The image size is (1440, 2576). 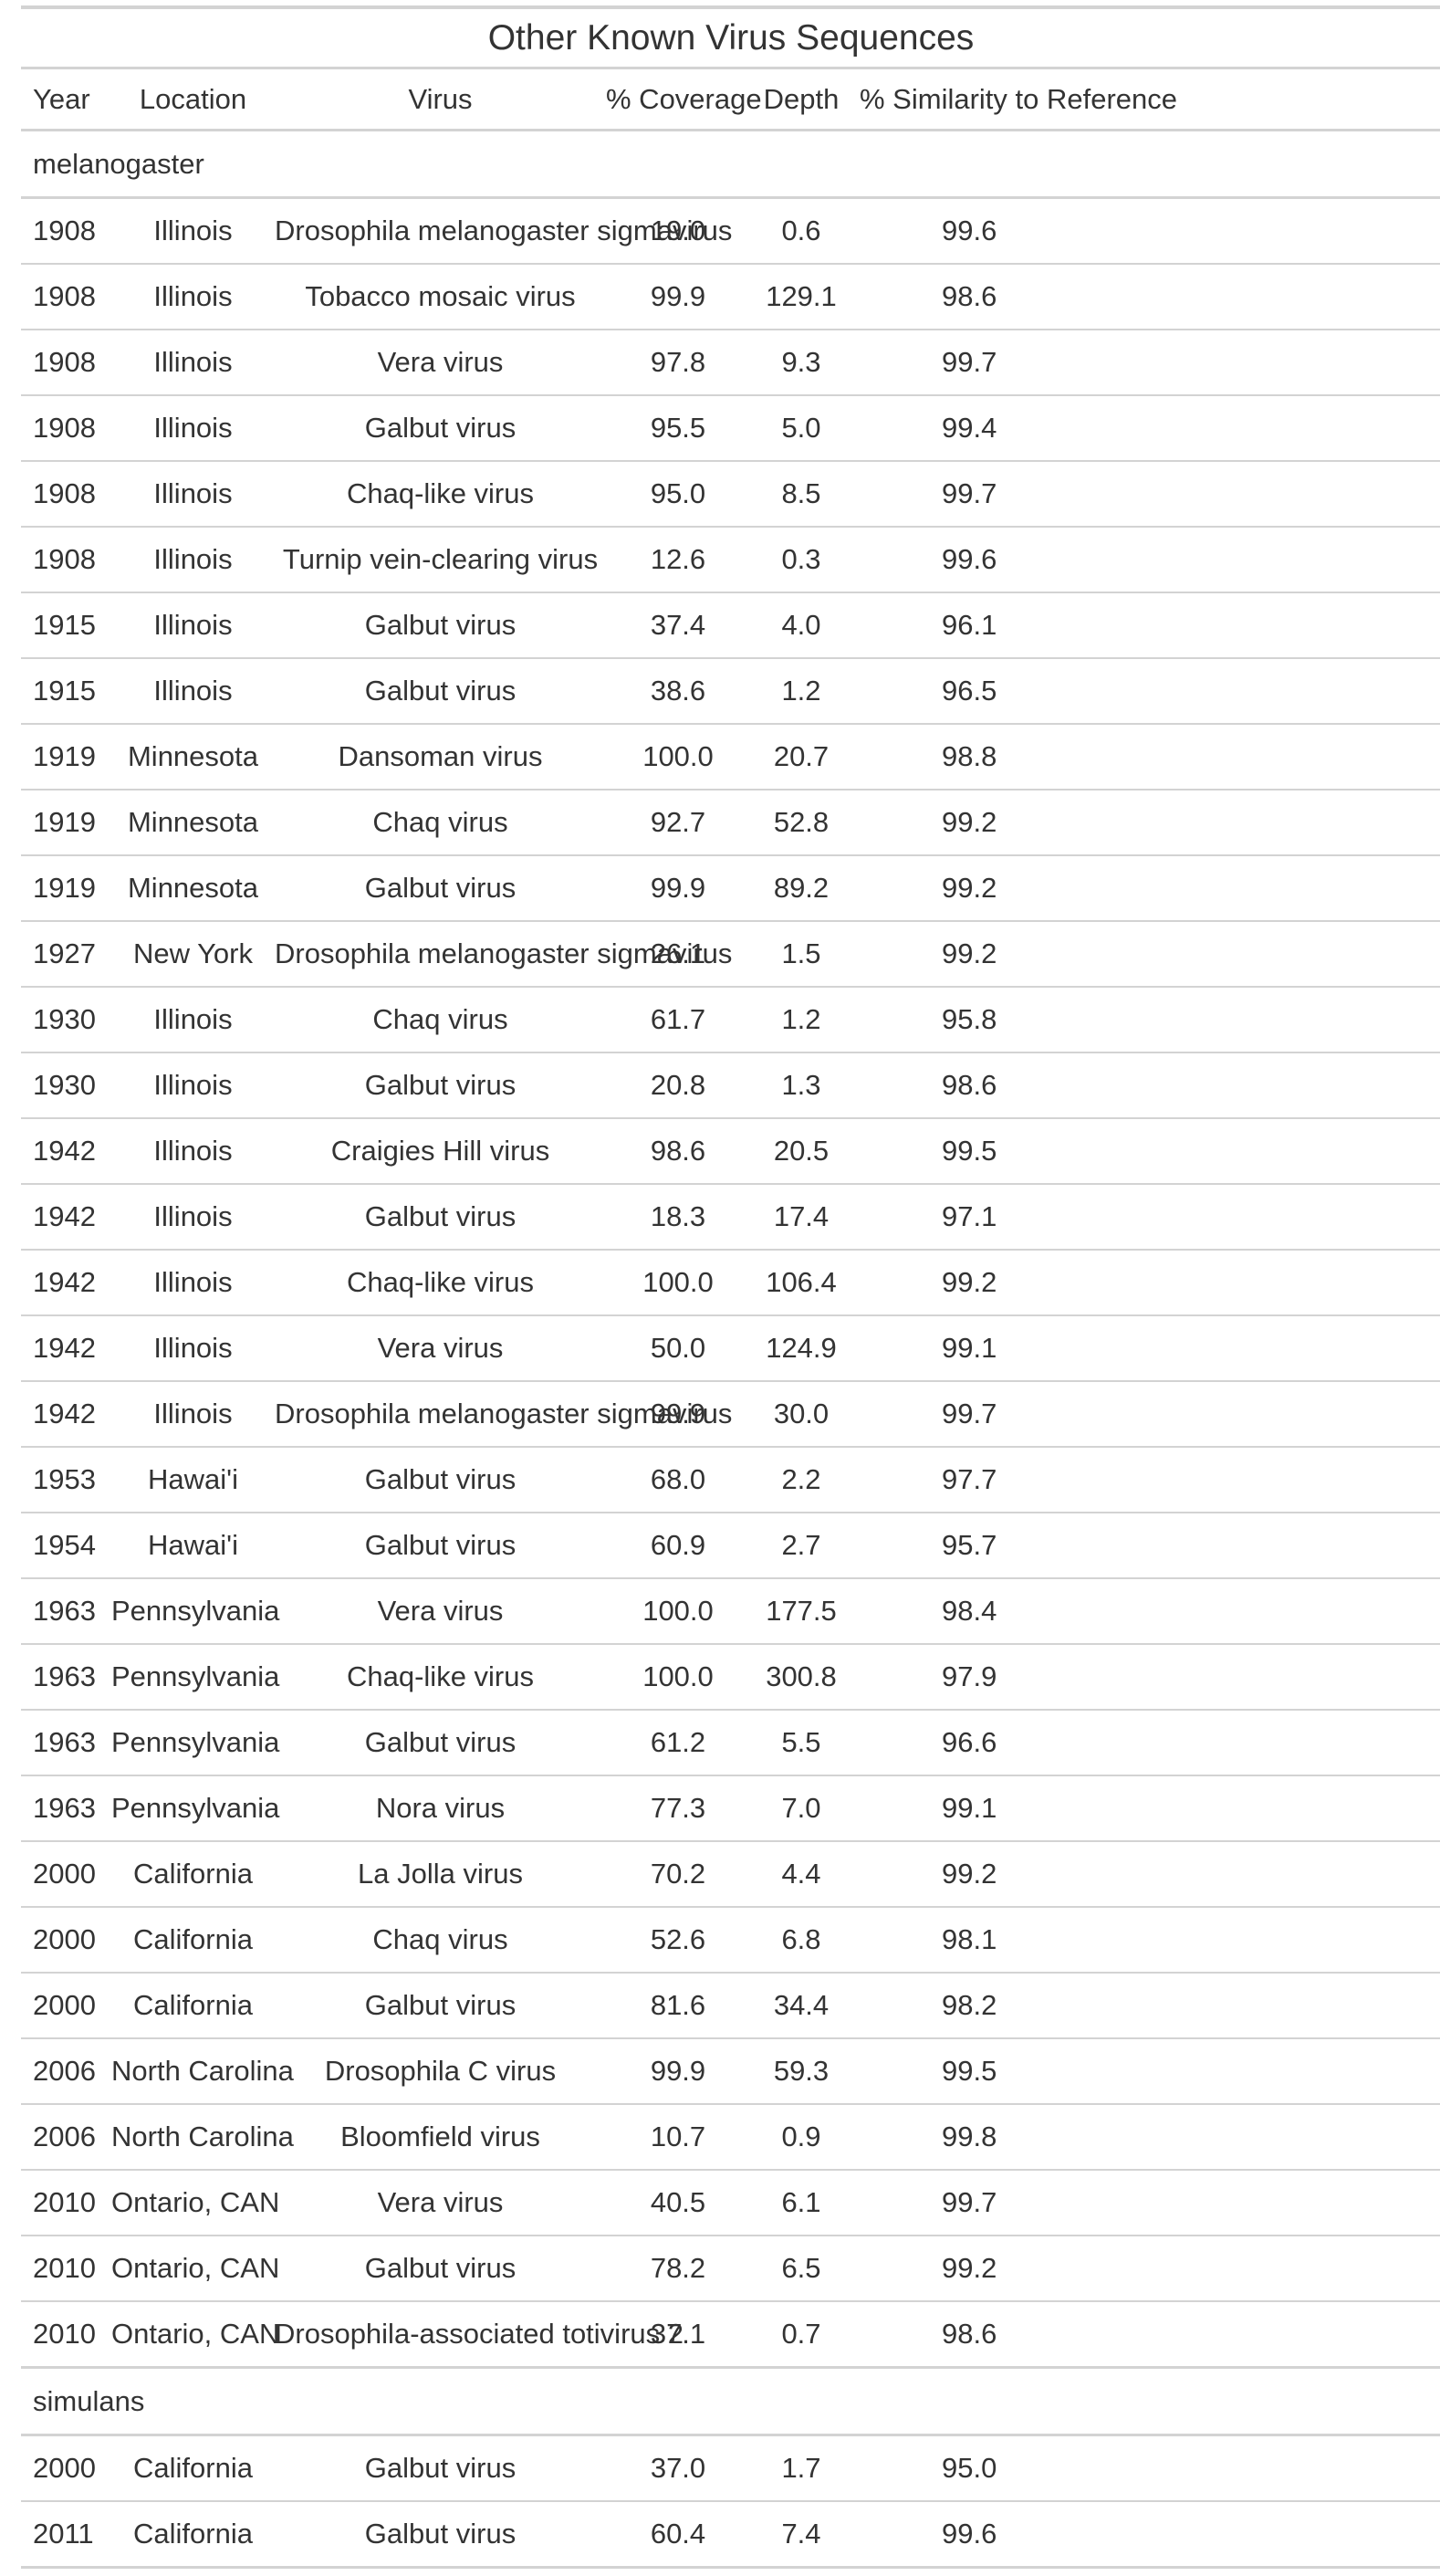 What do you see at coordinates (801, 1874) in the screenshot?
I see `depth-cell: 4.4` at bounding box center [801, 1874].